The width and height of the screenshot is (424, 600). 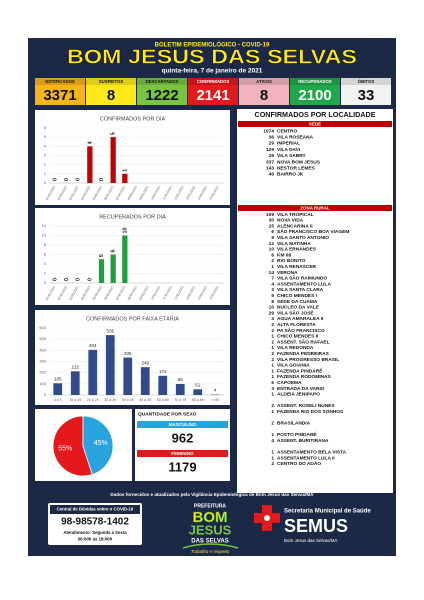 What do you see at coordinates (210, 529) in the screenshot?
I see `city-line2: JESUS` at bounding box center [210, 529].